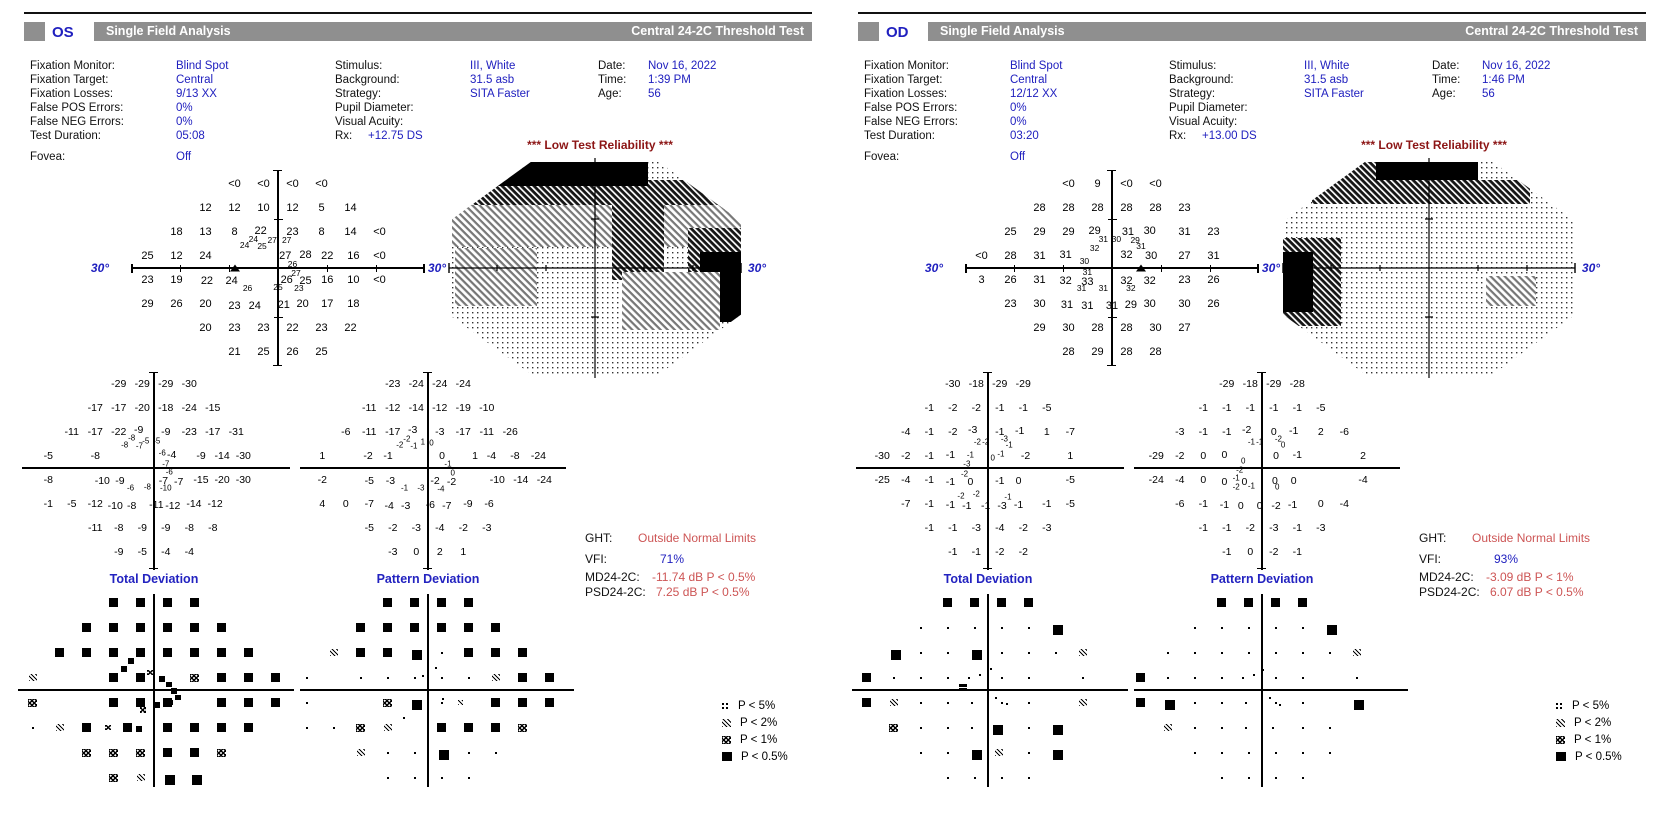 This screenshot has width=1668, height=826. I want to click on value-cell: -6, so click(169, 472).